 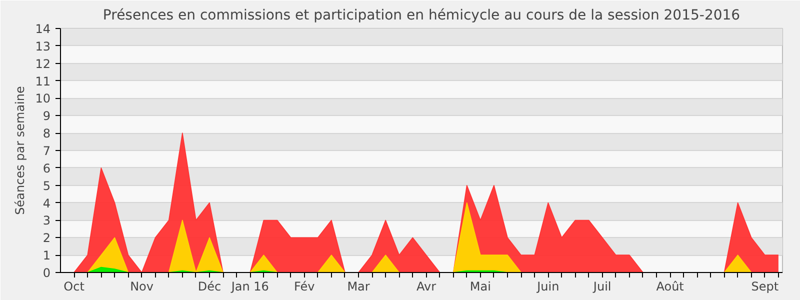 What do you see at coordinates (249, 287) in the screenshot?
I see `x-tick-label: Jan 16` at bounding box center [249, 287].